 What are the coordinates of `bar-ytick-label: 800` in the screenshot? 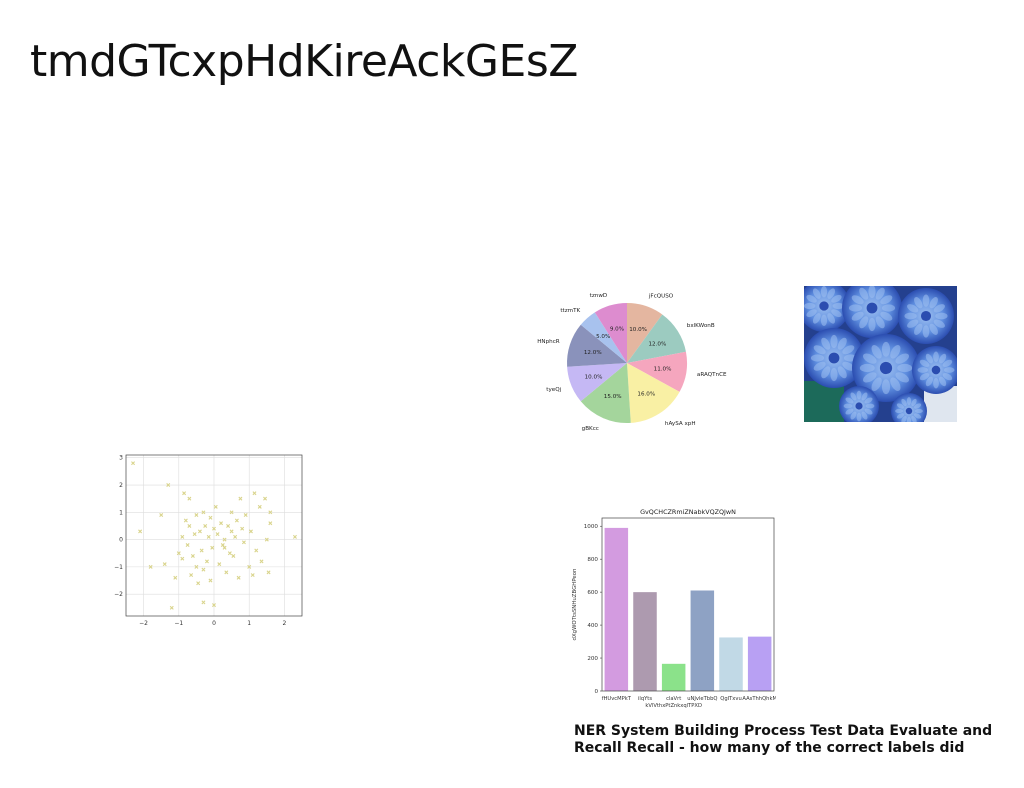 It's located at (592, 560).